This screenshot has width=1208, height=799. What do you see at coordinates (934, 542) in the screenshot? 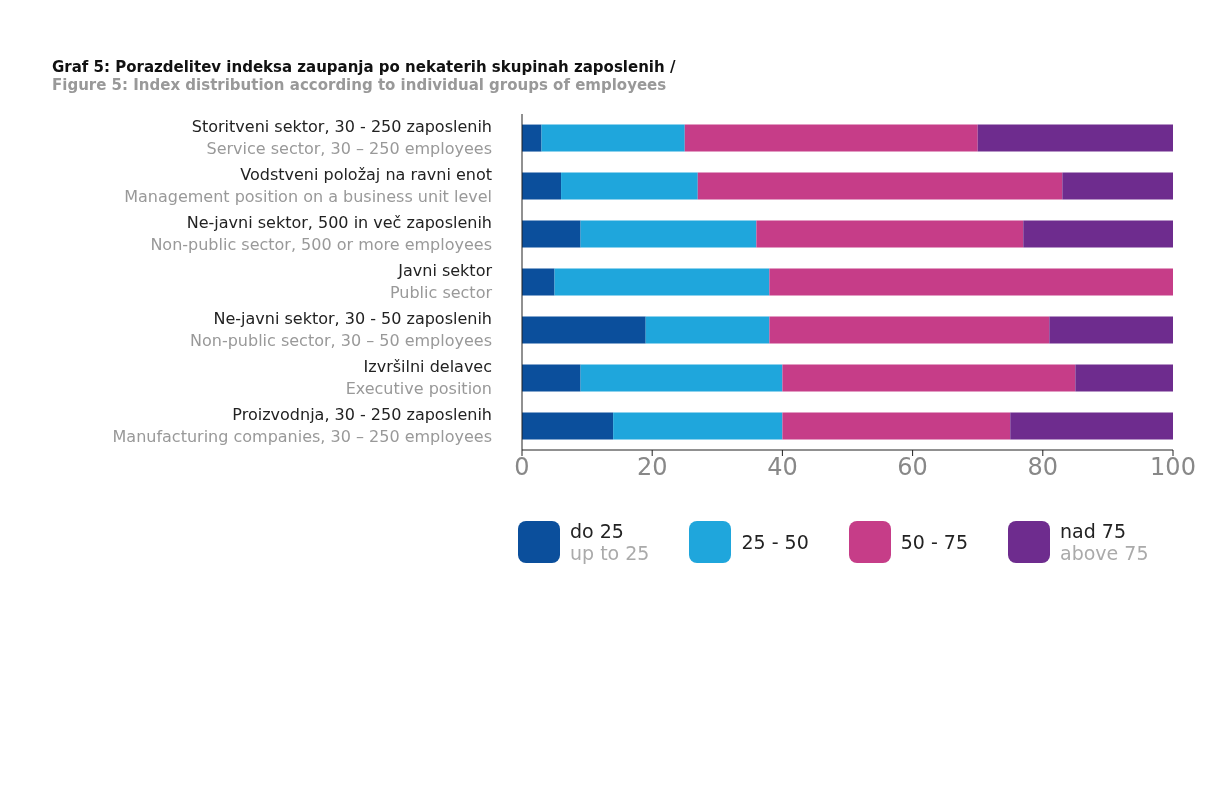
I see `legend-label: 50 - 75` at bounding box center [934, 542].